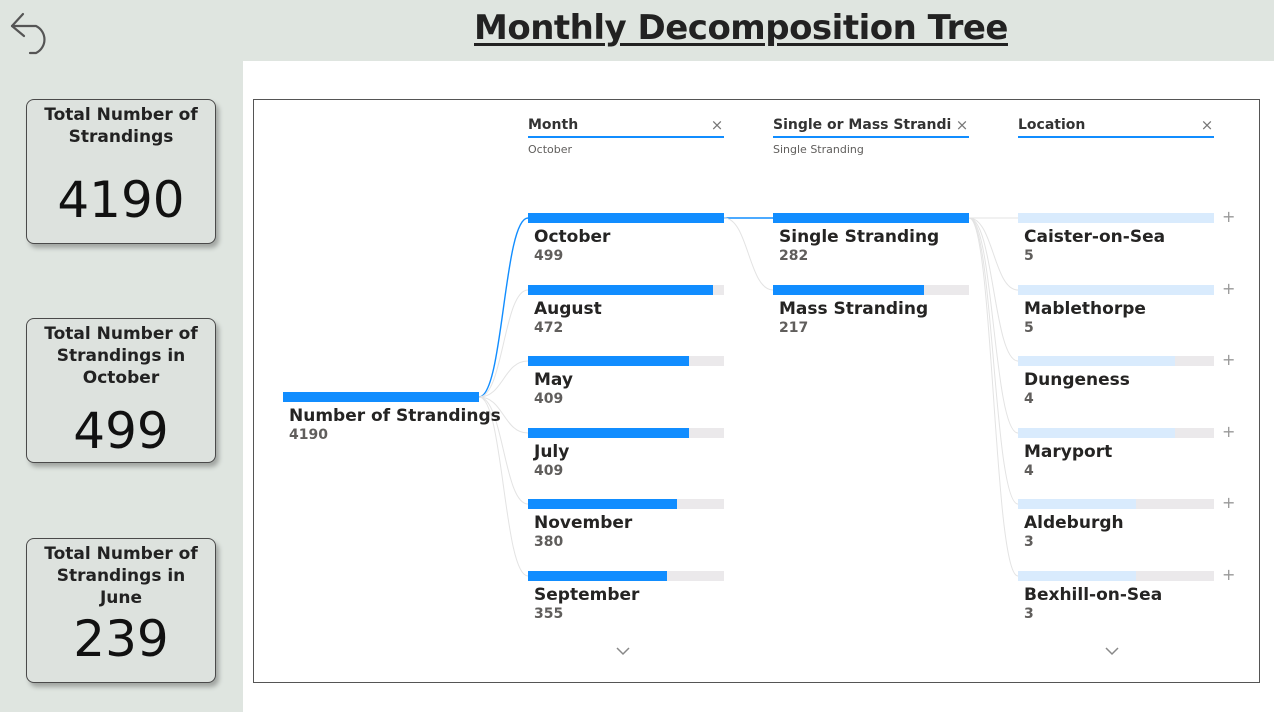  I want to click on node-value: 380, so click(549, 542).